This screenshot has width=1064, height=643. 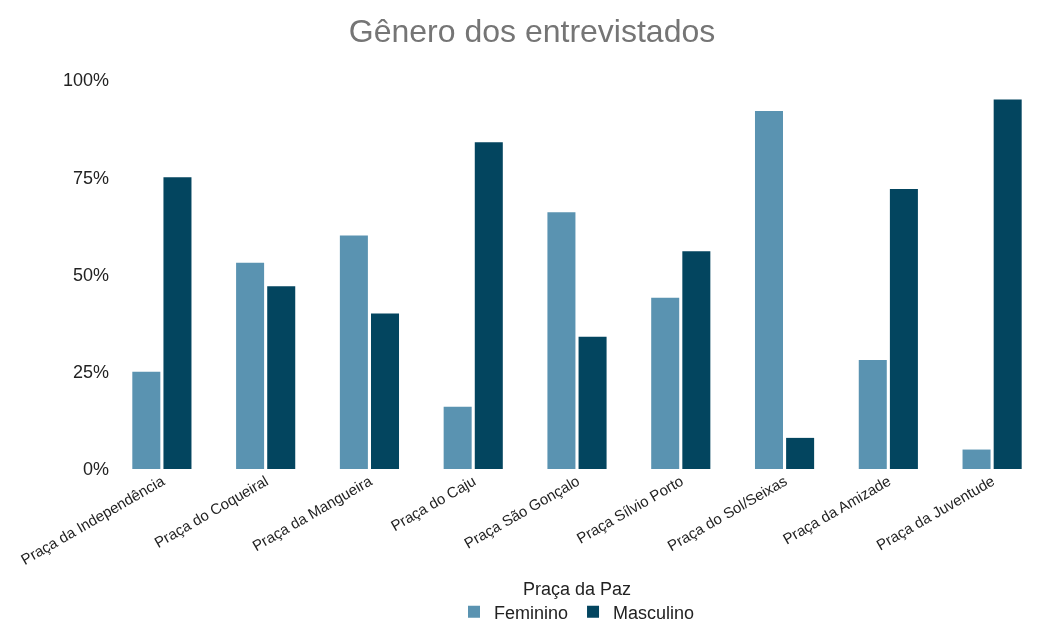 What do you see at coordinates (577, 589) in the screenshot?
I see `x-axis-title: Praça da Paz` at bounding box center [577, 589].